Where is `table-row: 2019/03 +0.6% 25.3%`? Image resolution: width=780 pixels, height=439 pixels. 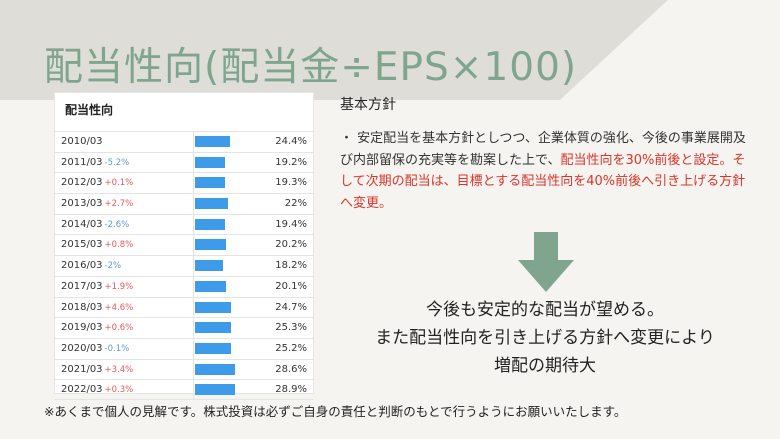 table-row: 2019/03 +0.6% 25.3% is located at coordinates (184, 327).